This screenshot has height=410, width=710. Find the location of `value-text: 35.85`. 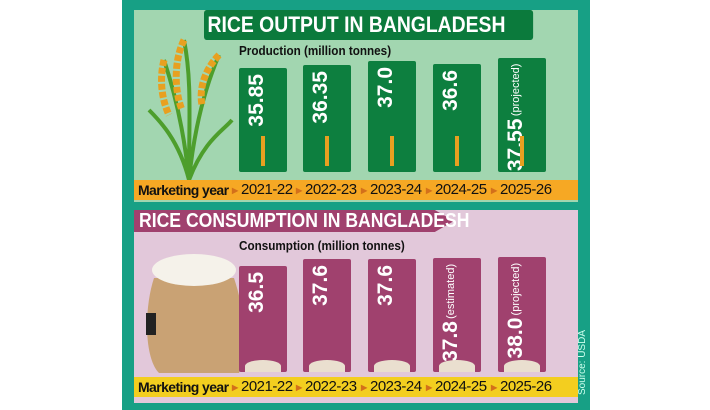

value-text: 35.85 is located at coordinates (256, 100).